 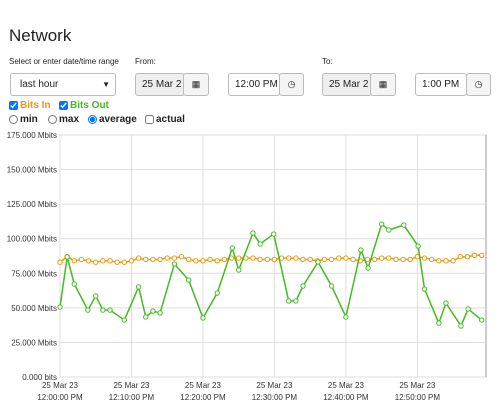 I want to click on x-tick-label: 12:10:00 PM, so click(x=132, y=397).